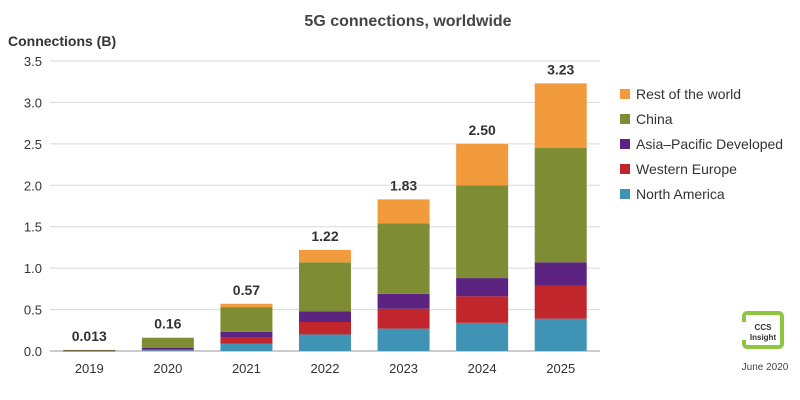 The width and height of the screenshot is (800, 400). What do you see at coordinates (560, 368) in the screenshot?
I see `x-tick-label: 2025` at bounding box center [560, 368].